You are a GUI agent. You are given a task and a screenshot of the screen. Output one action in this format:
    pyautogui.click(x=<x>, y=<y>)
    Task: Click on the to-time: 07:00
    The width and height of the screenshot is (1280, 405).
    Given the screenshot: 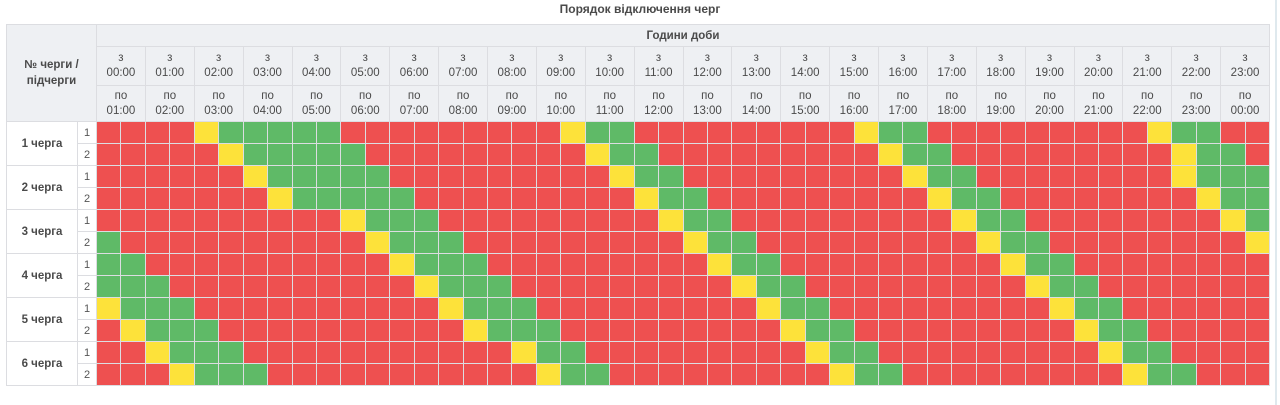 What is the action you would take?
    pyautogui.click(x=414, y=110)
    